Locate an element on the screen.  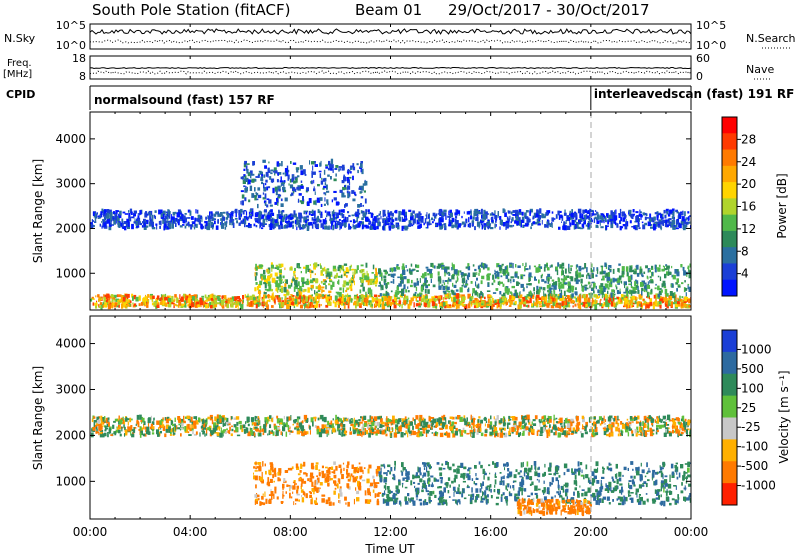
nave-label: Nave is located at coordinates (760, 69).